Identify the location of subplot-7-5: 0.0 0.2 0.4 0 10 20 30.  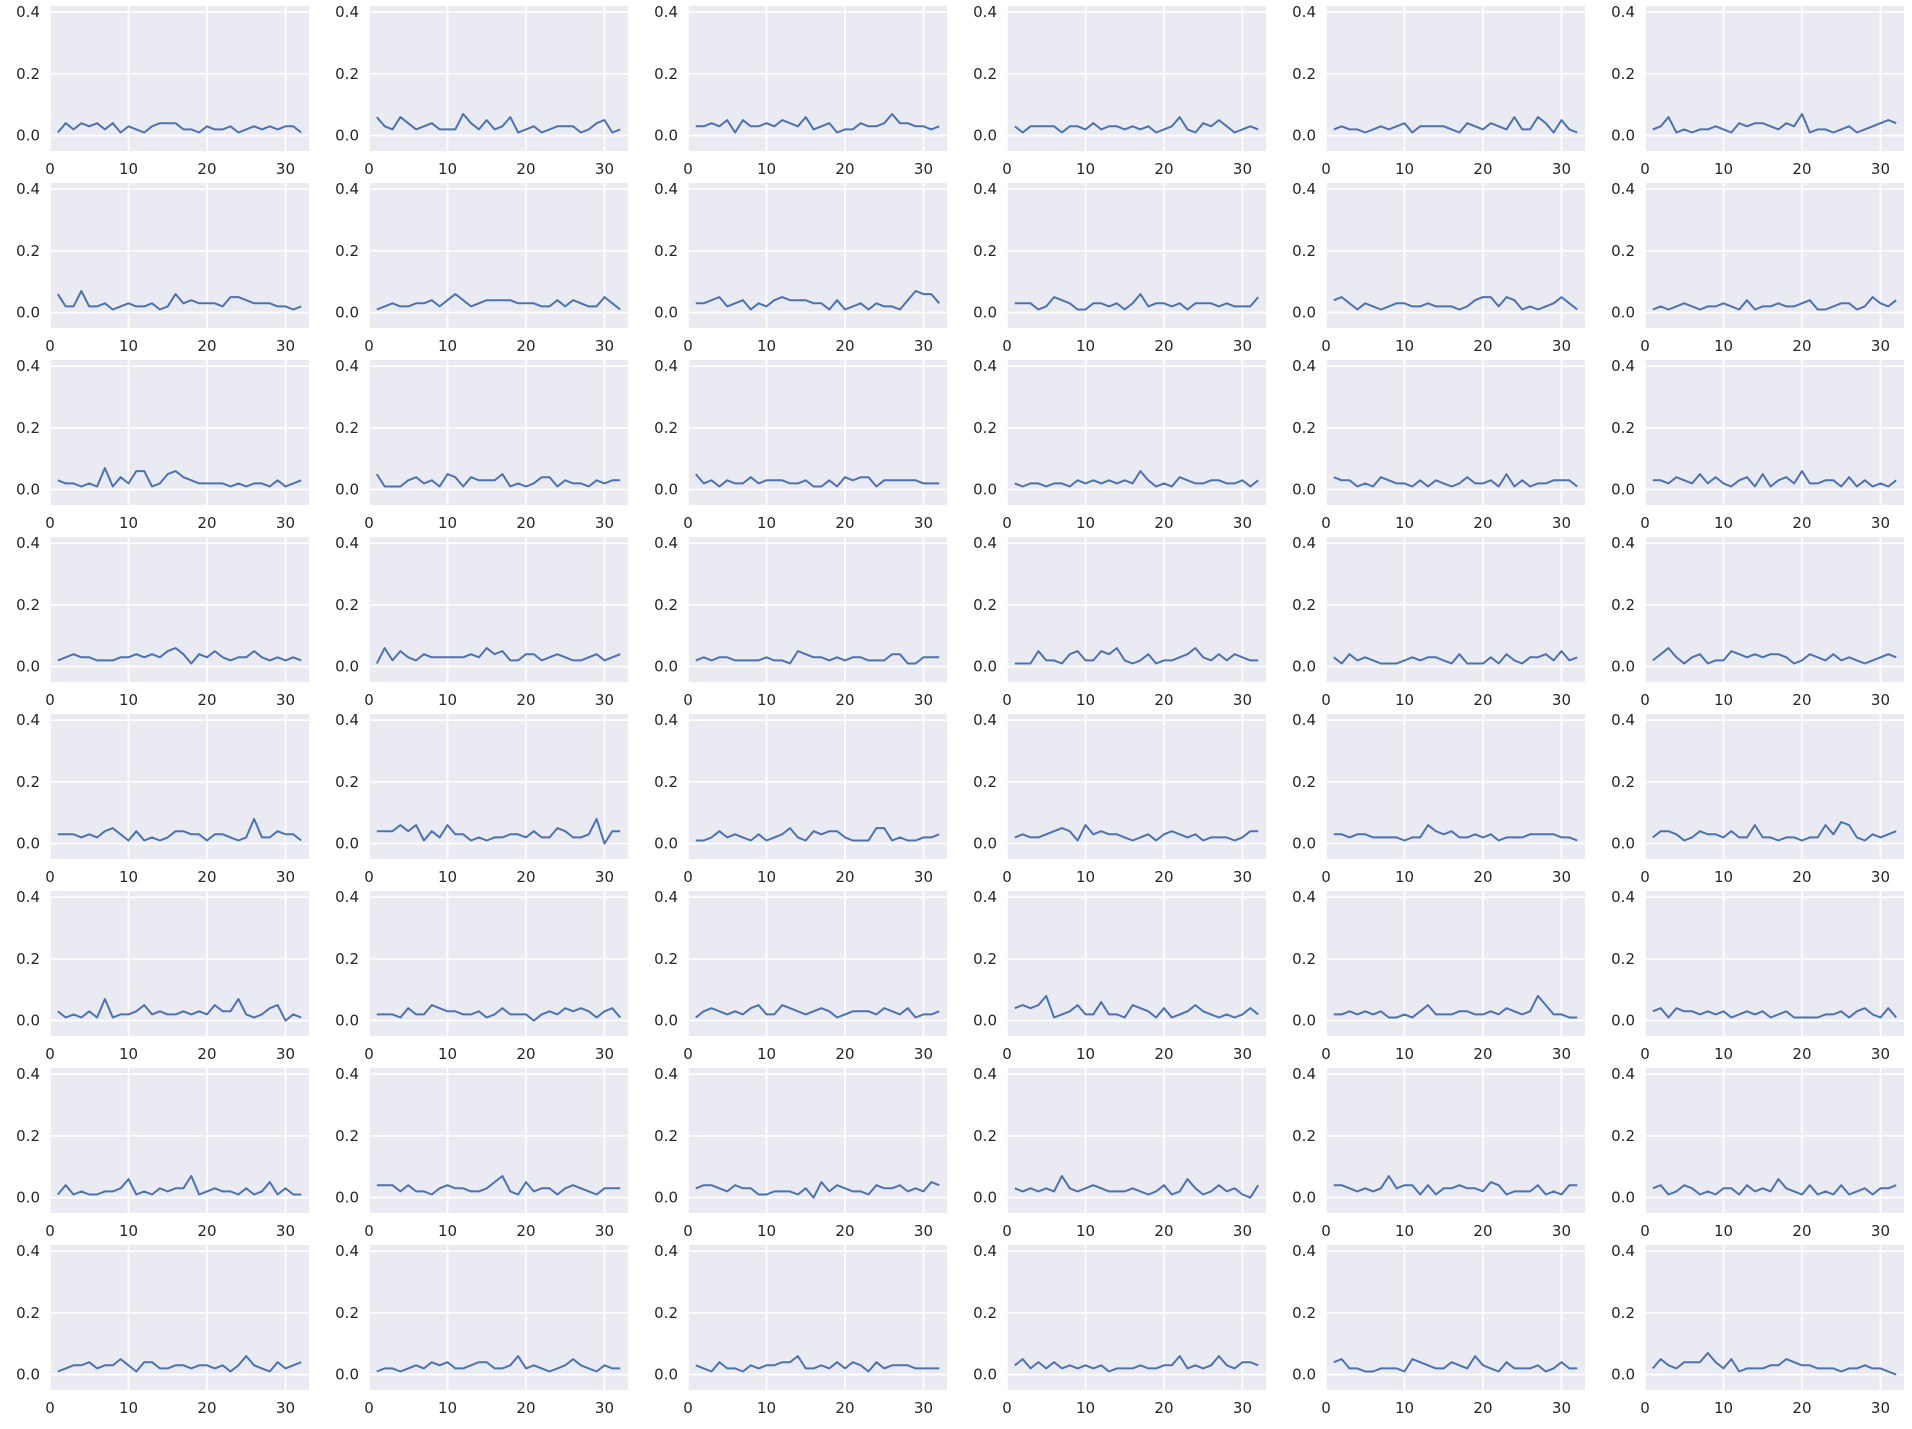
(1438, 1152).